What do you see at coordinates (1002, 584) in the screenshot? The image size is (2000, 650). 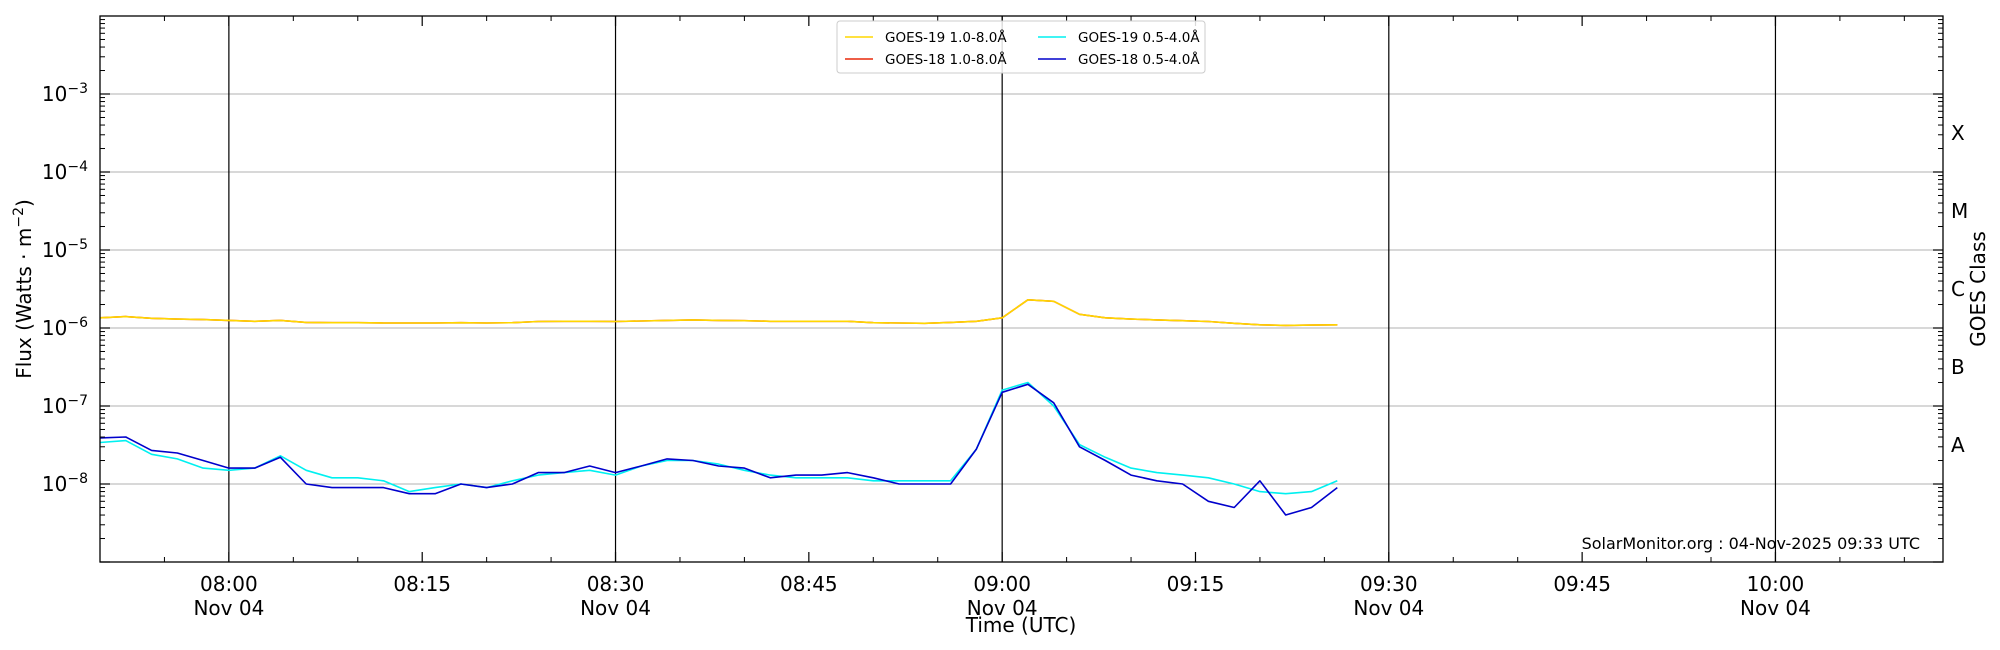 I see `x-tick-label-time: 09:00` at bounding box center [1002, 584].